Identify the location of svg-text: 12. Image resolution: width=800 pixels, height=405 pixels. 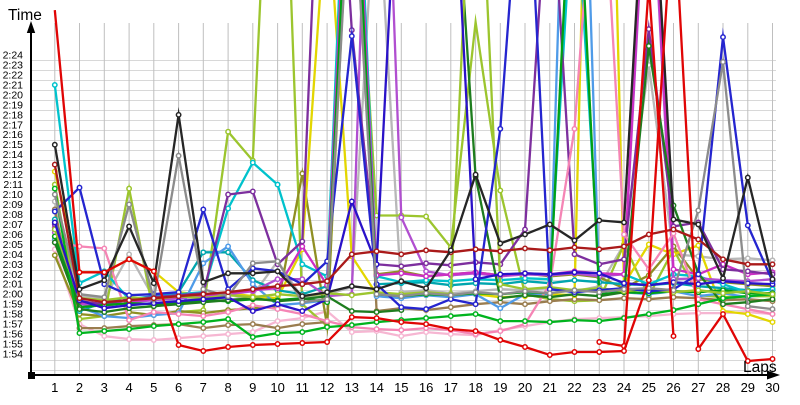
(327, 387).